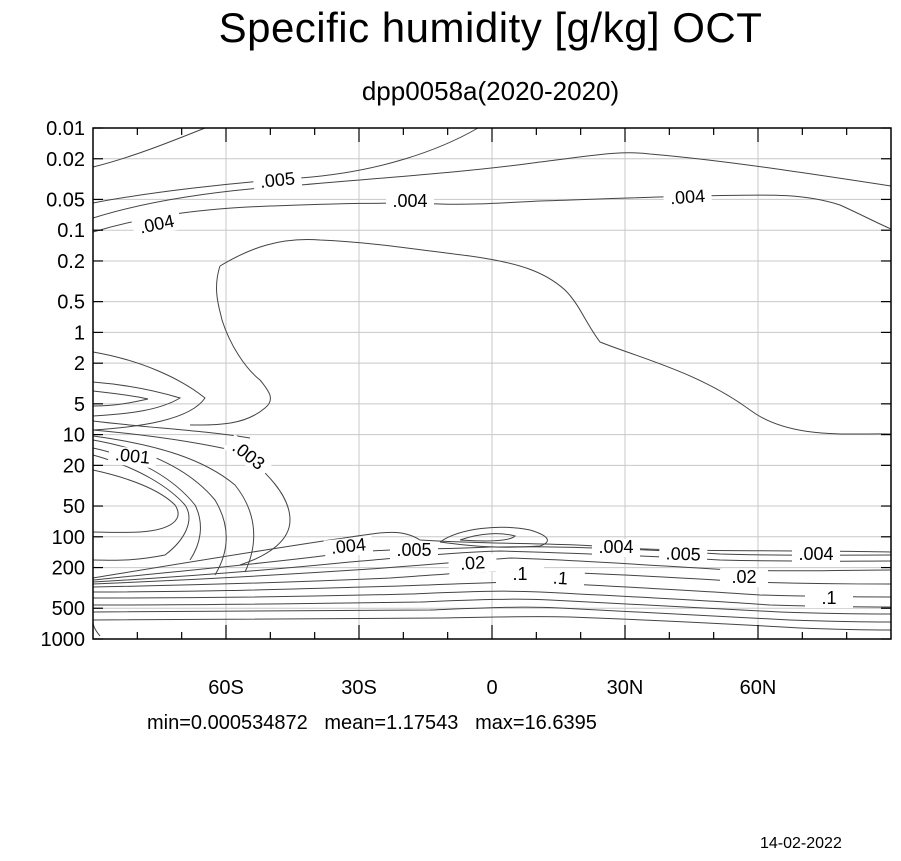 This screenshot has height=861, width=901. Describe the element at coordinates (490, 91) in the screenshot. I see `chart-subtitle: dpp0058a(2020-2020)` at that location.